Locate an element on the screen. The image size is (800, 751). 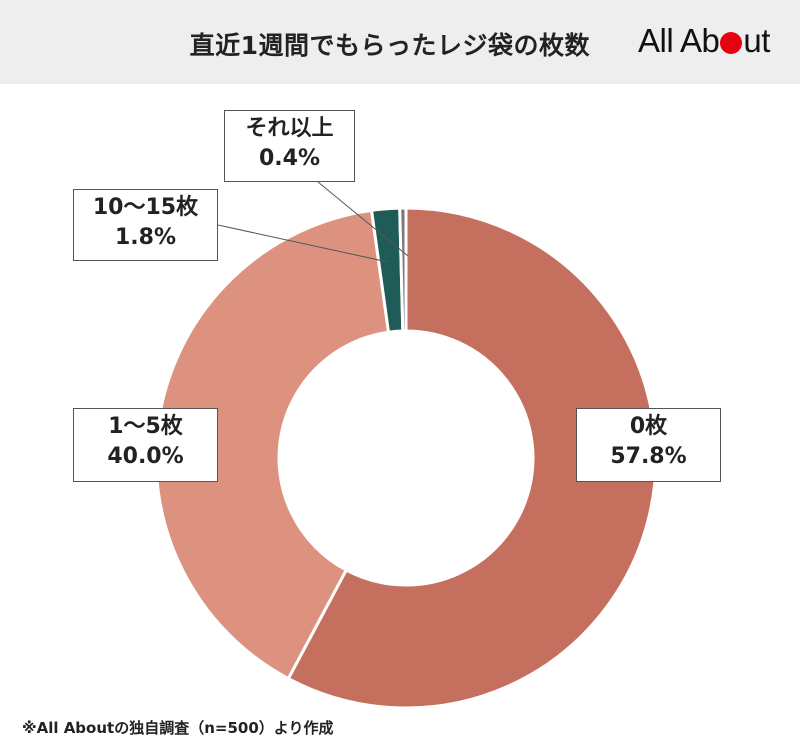
leader-line-more is located at coordinates (363, 219).